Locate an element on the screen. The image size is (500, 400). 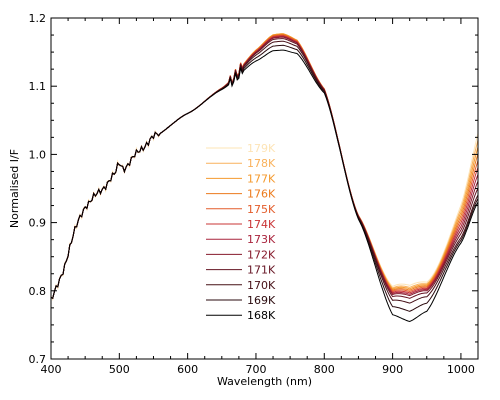
y-tick-label: 1.1 is located at coordinates (38, 86).